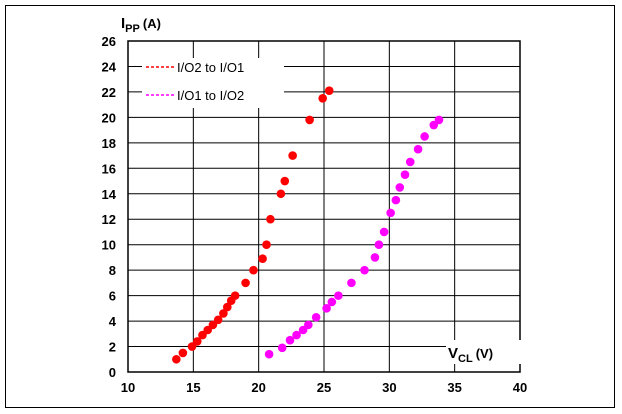 The height and width of the screenshot is (414, 622). I want to click on y-tick-label: 12, so click(109, 219).